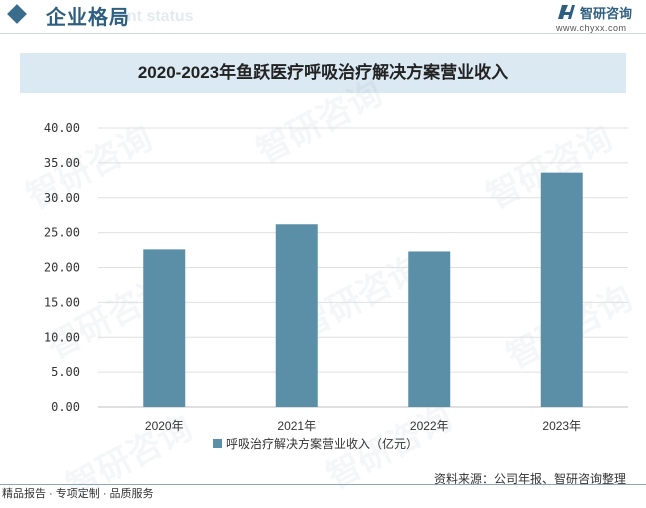 The height and width of the screenshot is (508, 646). Describe the element at coordinates (164, 426) in the screenshot. I see `x-tick-label: 2020年` at that location.